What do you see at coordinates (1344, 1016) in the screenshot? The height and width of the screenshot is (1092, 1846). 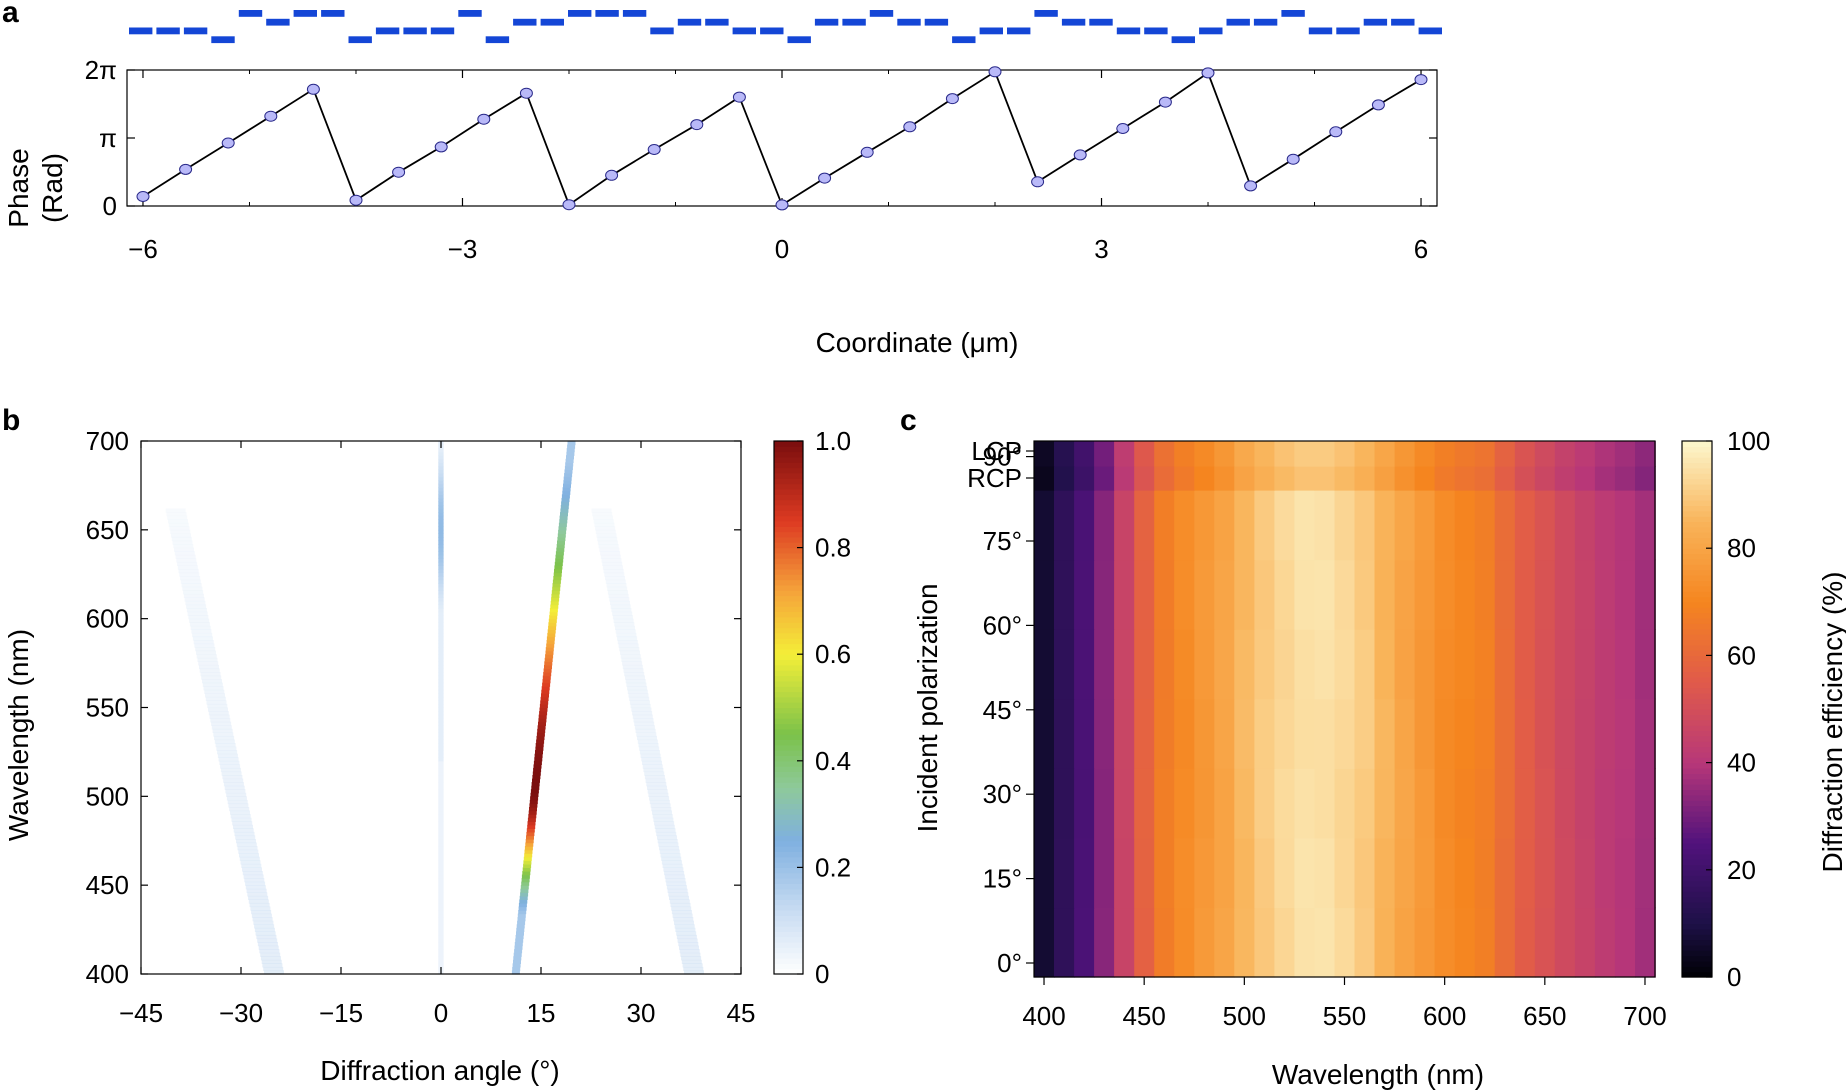 I see `efficiency-xtick-label: 550` at bounding box center [1344, 1016].